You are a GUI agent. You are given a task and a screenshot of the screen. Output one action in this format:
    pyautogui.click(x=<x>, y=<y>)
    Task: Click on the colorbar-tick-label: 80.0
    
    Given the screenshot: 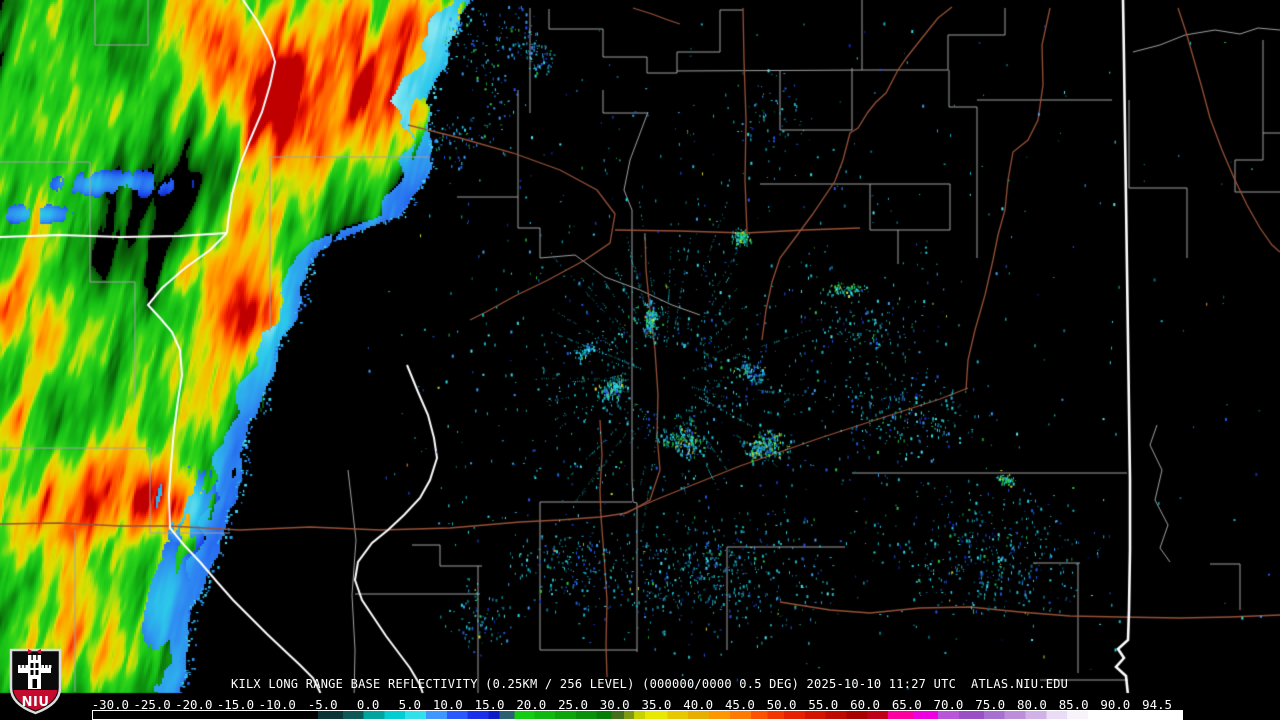 What is the action you would take?
    pyautogui.click(x=1031, y=704)
    